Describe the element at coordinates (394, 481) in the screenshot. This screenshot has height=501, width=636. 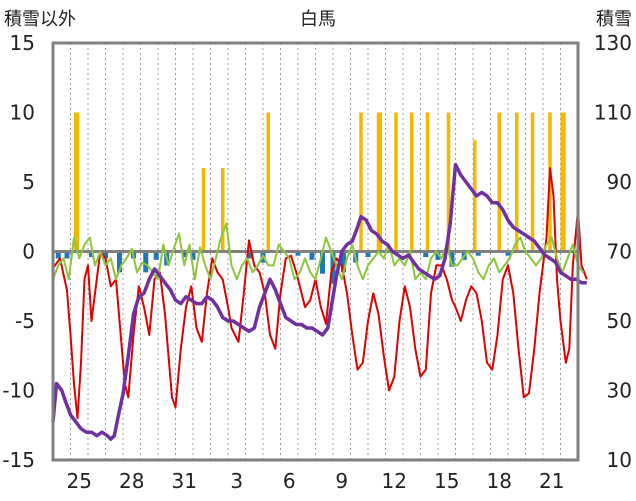
I see `x-tick-label: 12` at that location.